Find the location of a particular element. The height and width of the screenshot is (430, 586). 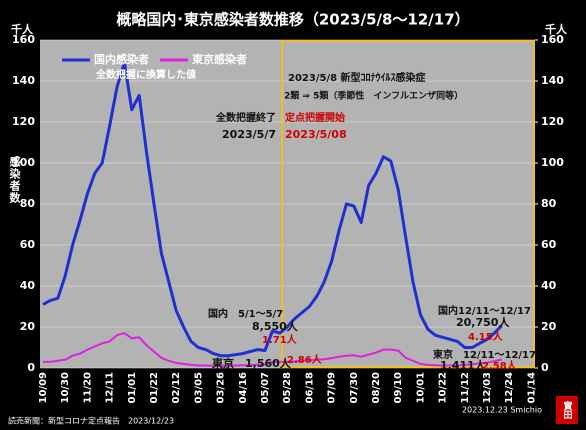

x-tick-label: 07/09 is located at coordinates (332, 388).